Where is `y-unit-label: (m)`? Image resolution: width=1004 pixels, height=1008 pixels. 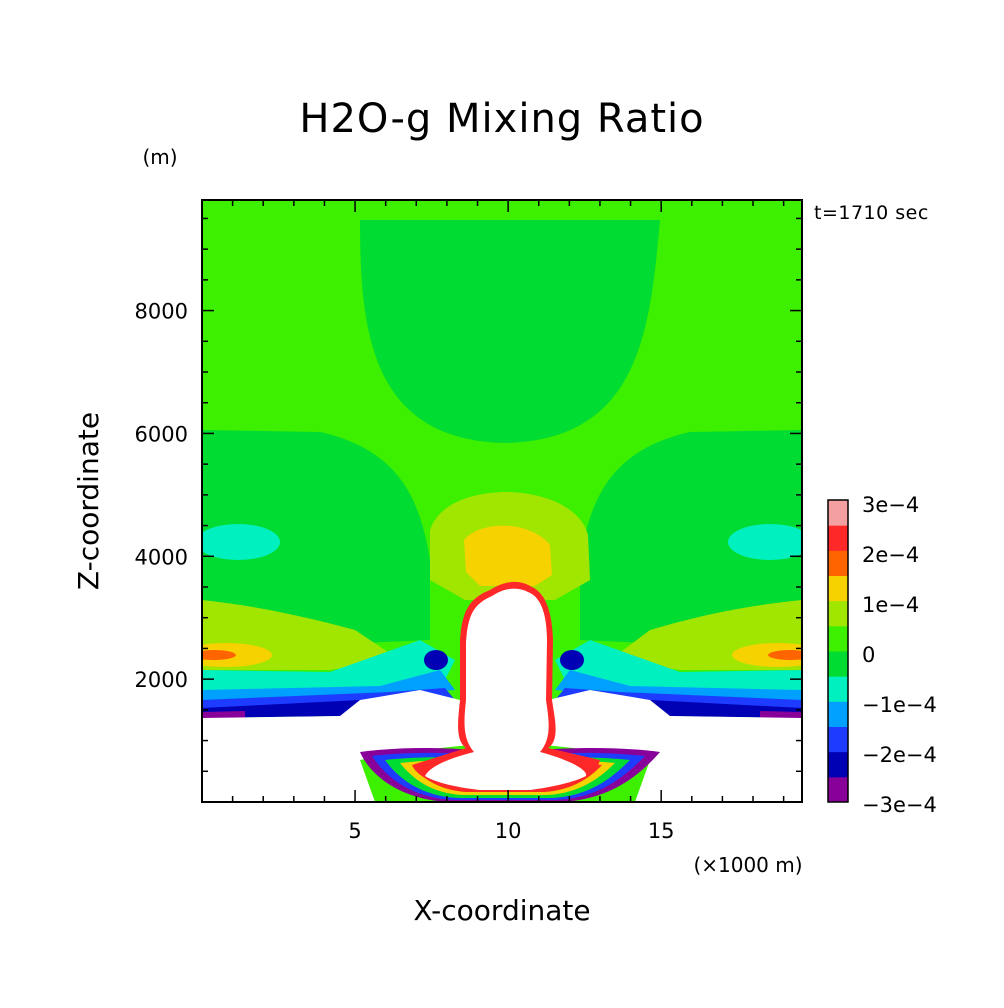
y-unit-label: (m) is located at coordinates (159, 157).